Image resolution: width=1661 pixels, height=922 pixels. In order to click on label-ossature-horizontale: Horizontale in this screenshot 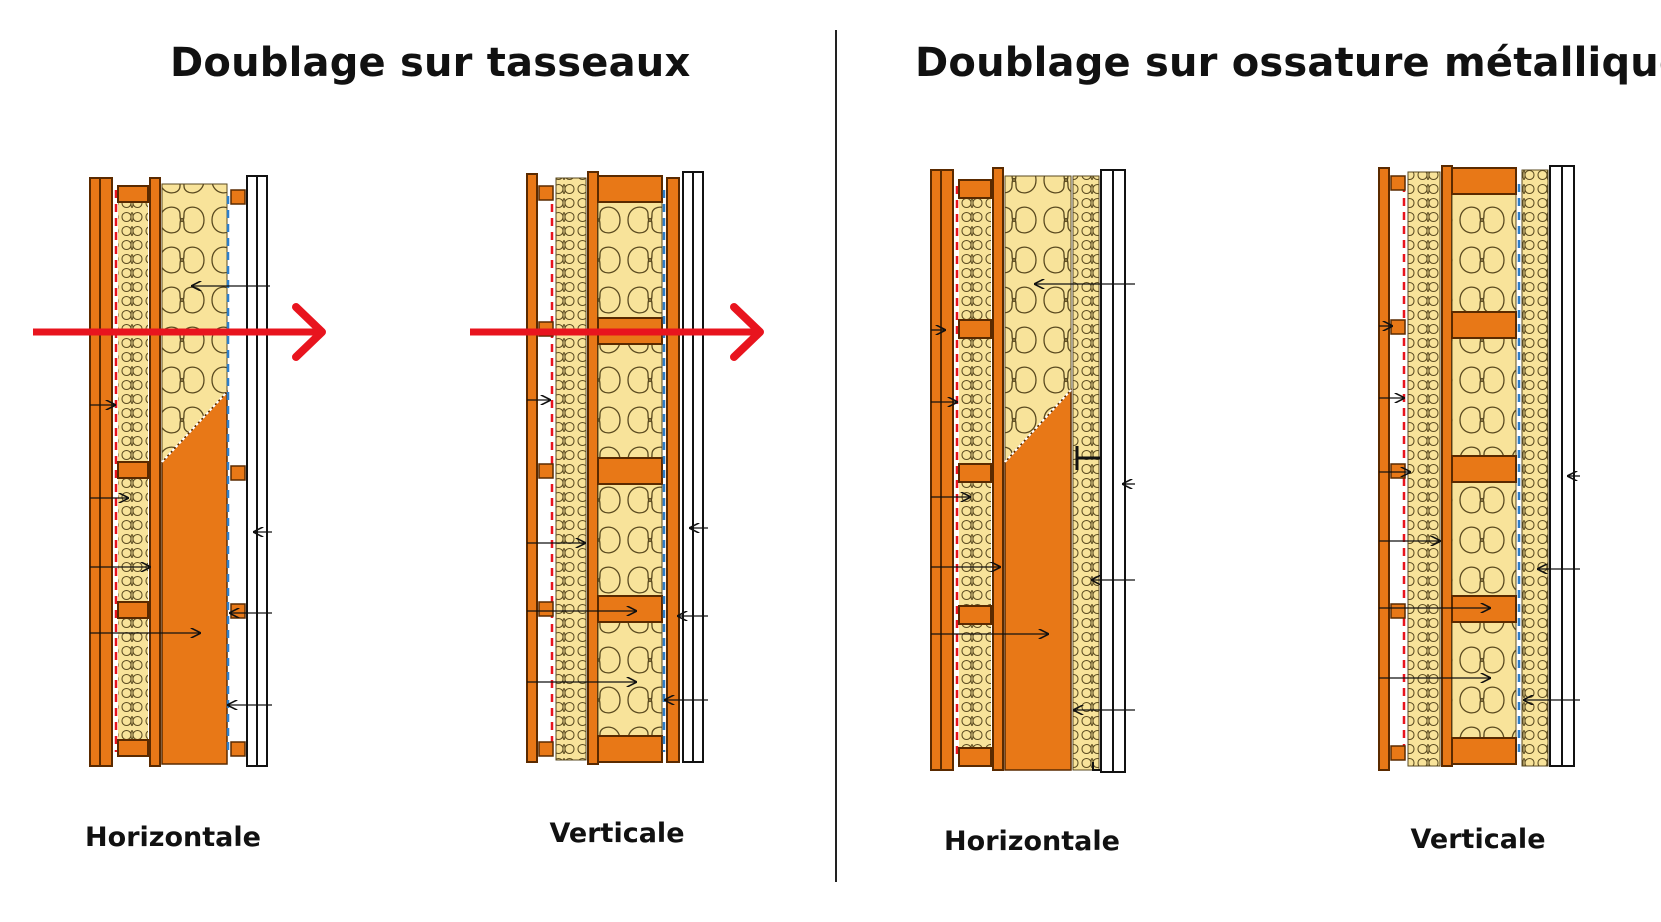, I will do `click(1032, 841)`.